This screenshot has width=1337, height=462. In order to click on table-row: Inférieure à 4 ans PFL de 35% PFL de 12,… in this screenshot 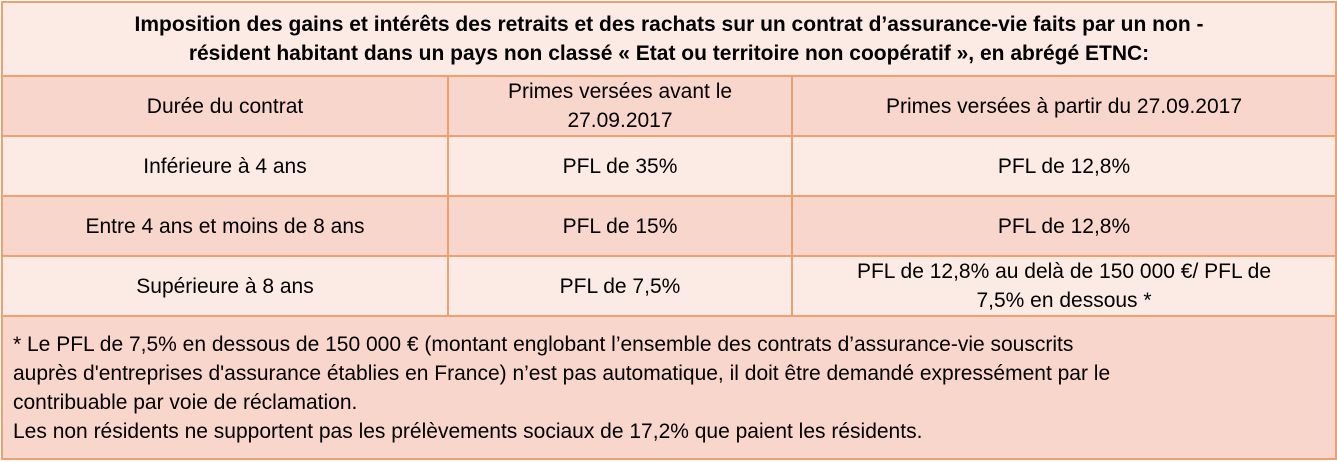, I will do `click(669, 166)`.